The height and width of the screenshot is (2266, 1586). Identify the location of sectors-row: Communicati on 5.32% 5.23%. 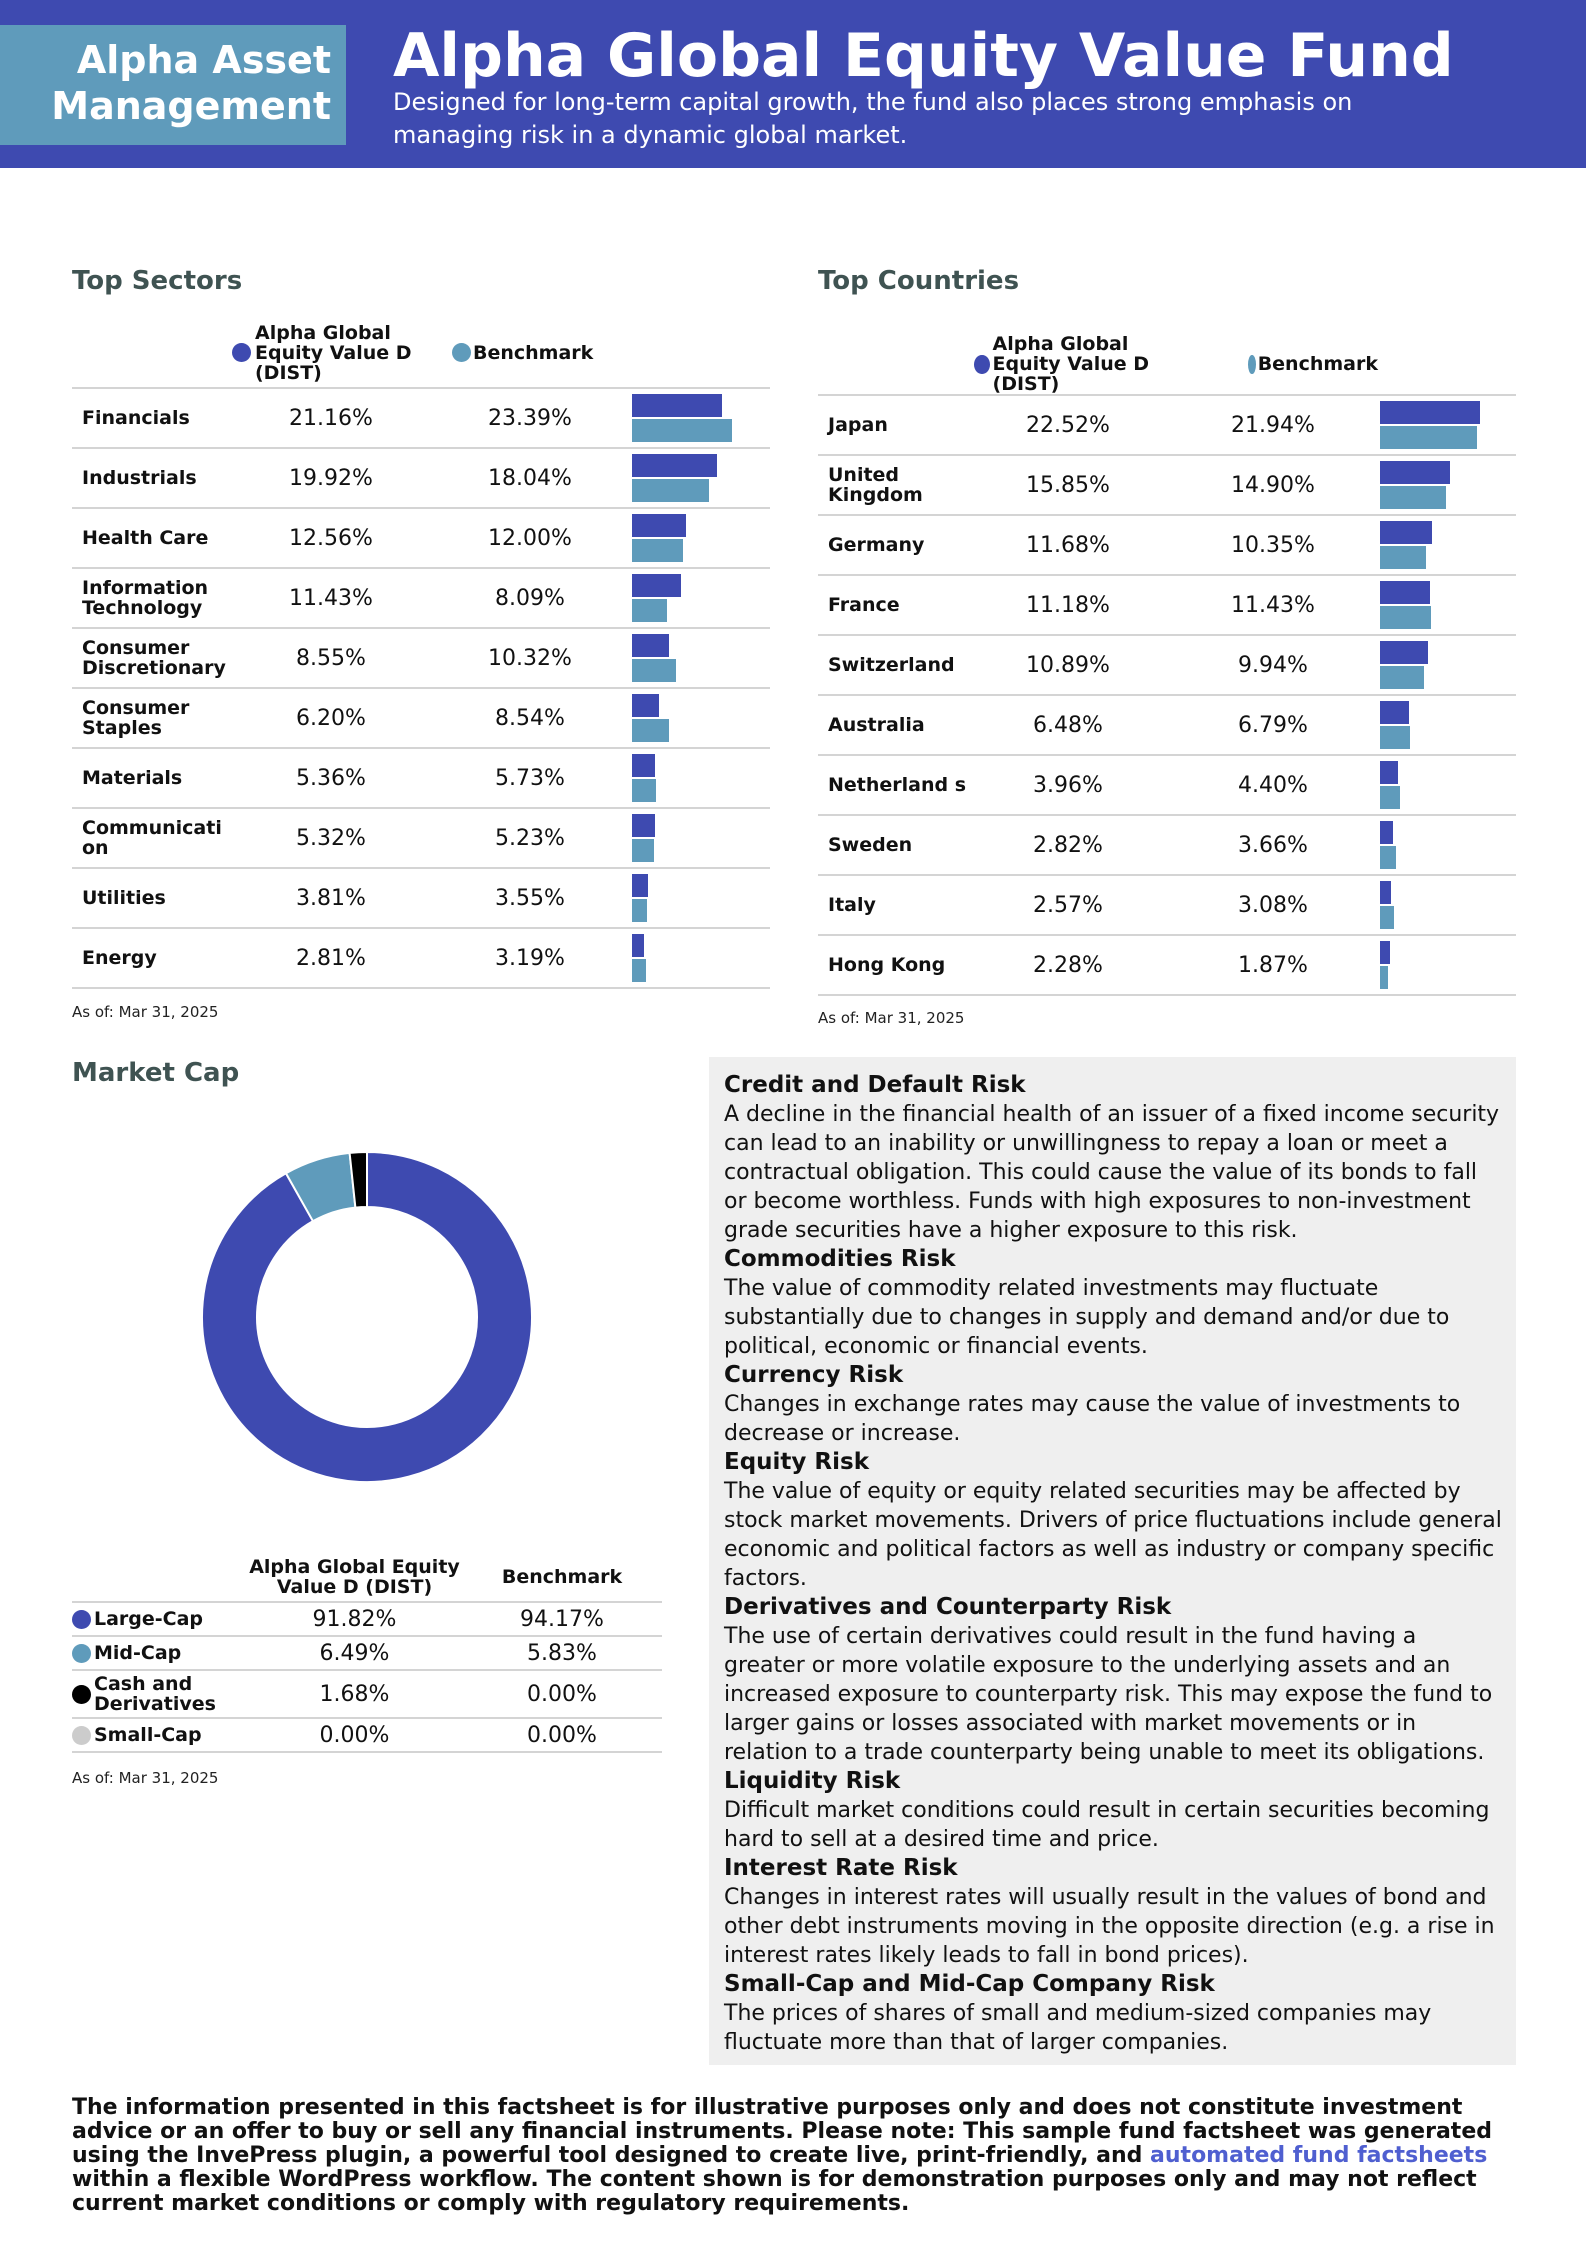
(421, 838).